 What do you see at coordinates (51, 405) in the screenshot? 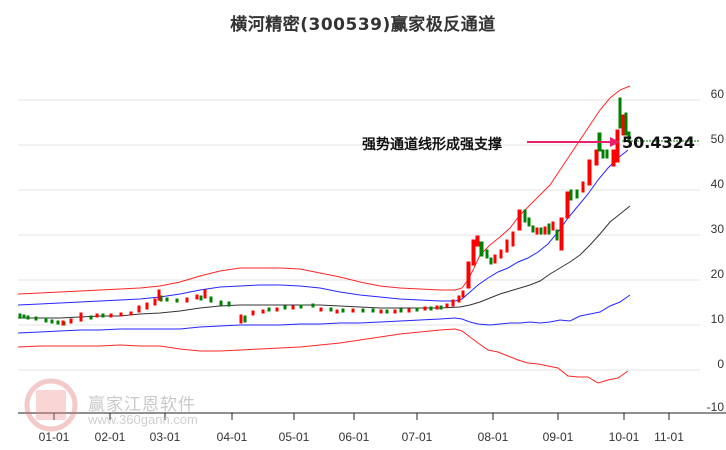
I see `watermark-seal-icon` at bounding box center [51, 405].